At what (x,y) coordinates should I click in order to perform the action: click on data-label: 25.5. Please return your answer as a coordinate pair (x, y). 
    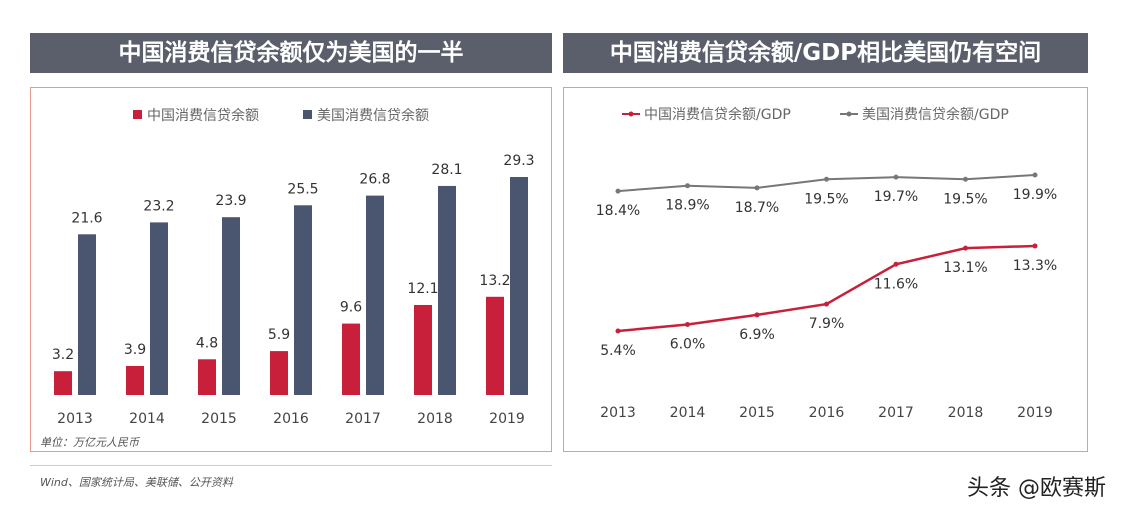
    Looking at the image, I should click on (302, 189).